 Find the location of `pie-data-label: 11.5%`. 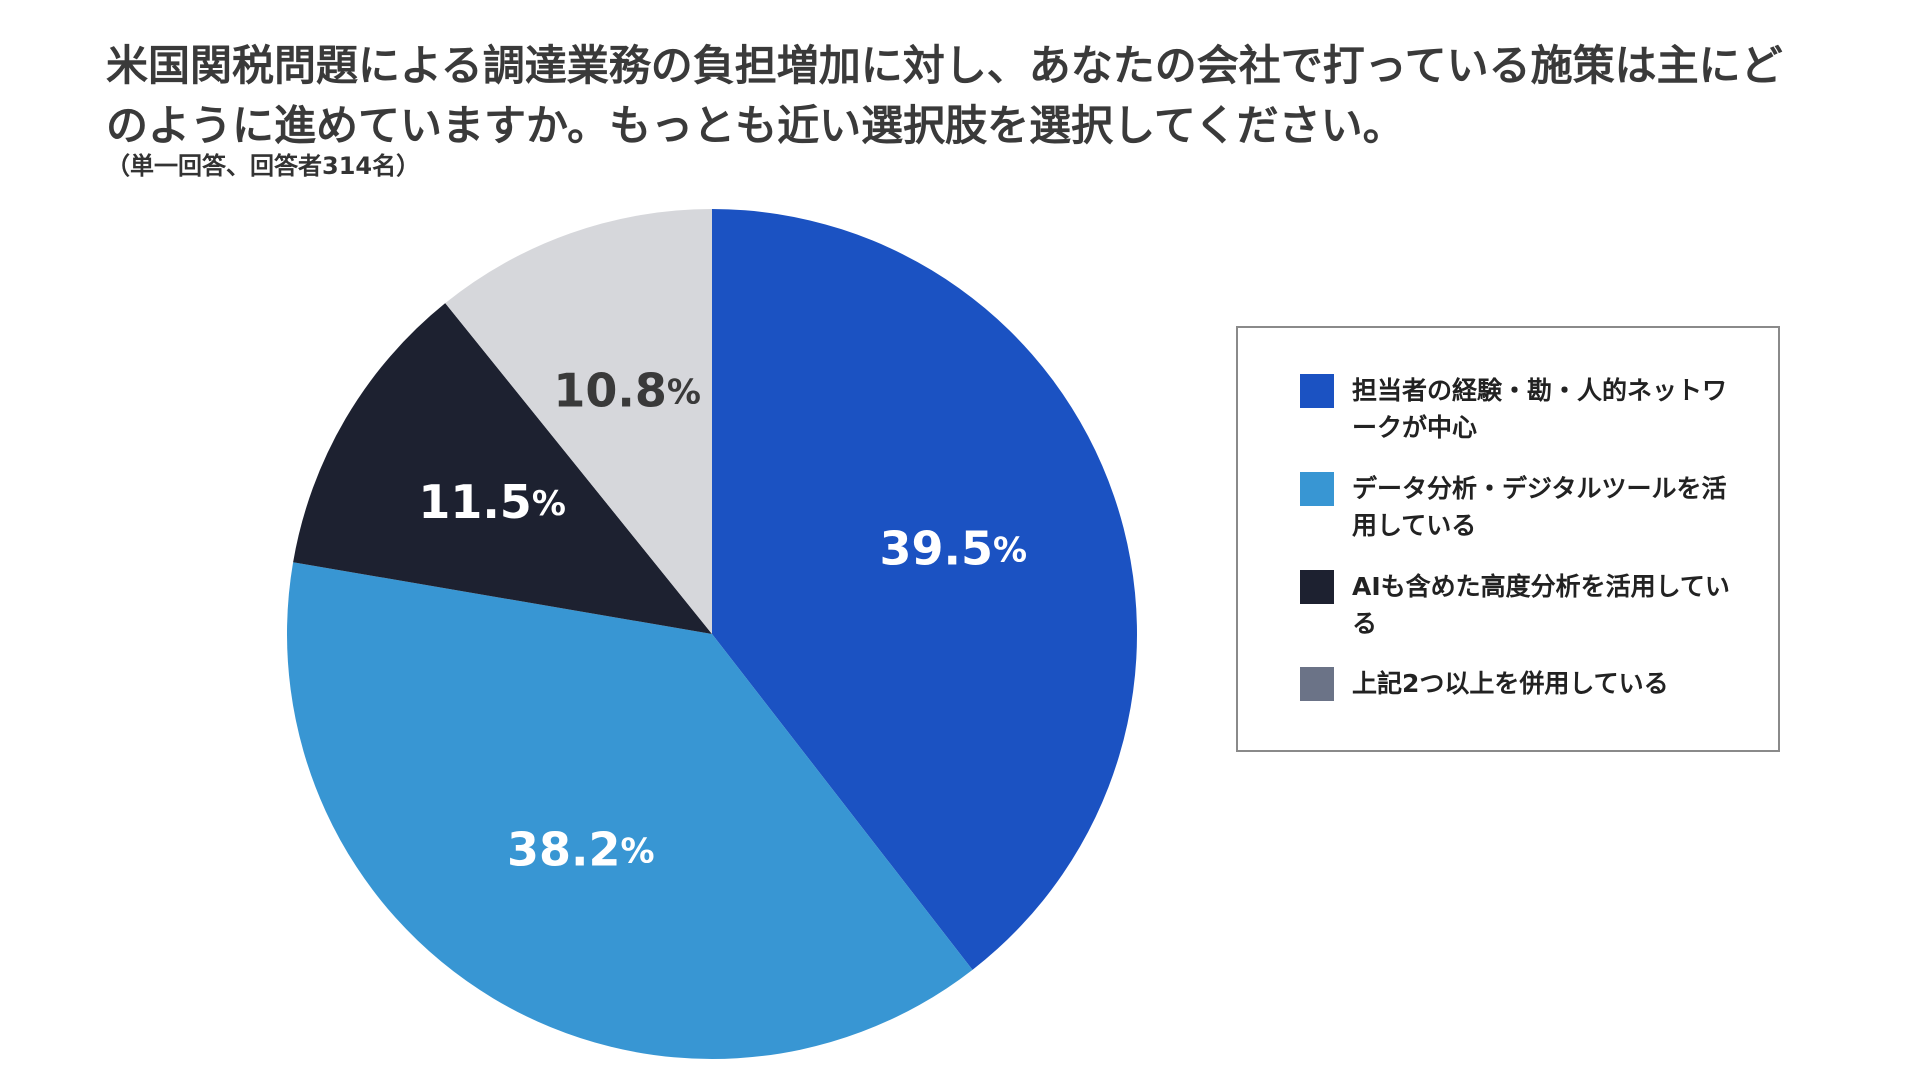

pie-data-label: 11.5% is located at coordinates (492, 501).